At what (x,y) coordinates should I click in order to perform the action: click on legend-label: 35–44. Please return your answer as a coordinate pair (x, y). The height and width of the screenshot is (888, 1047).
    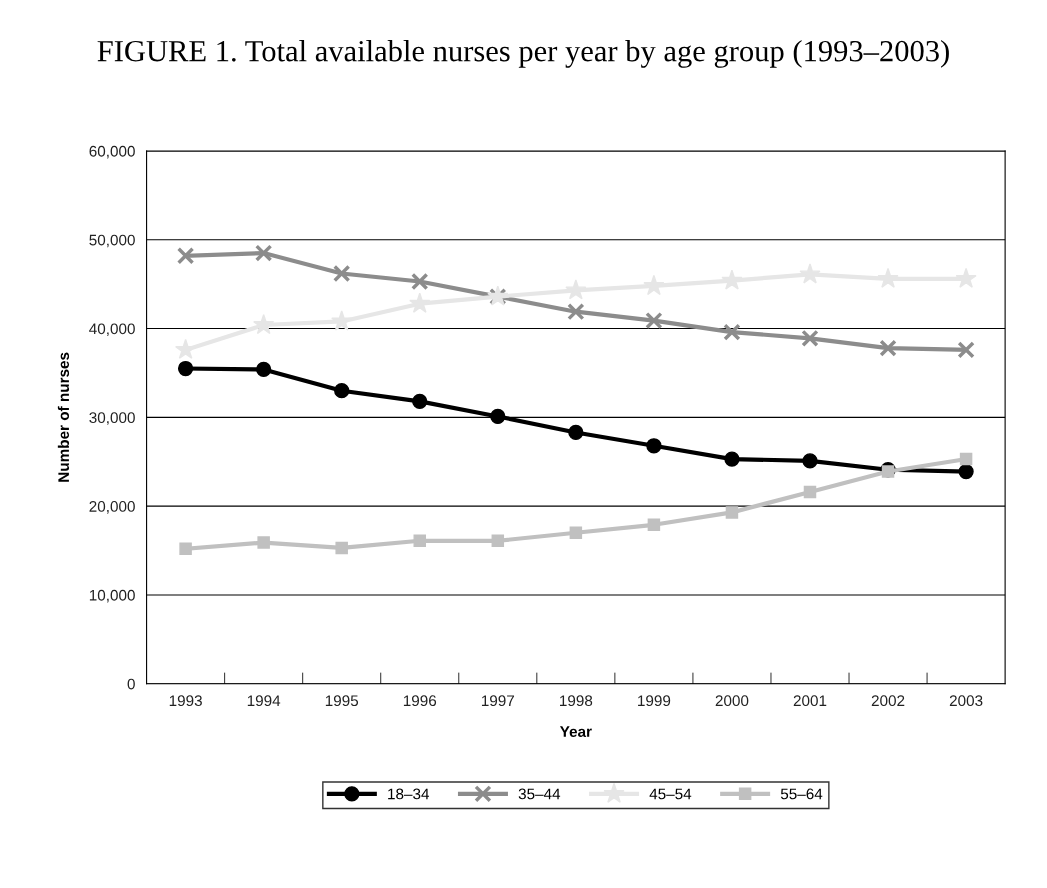
    Looking at the image, I should click on (539, 794).